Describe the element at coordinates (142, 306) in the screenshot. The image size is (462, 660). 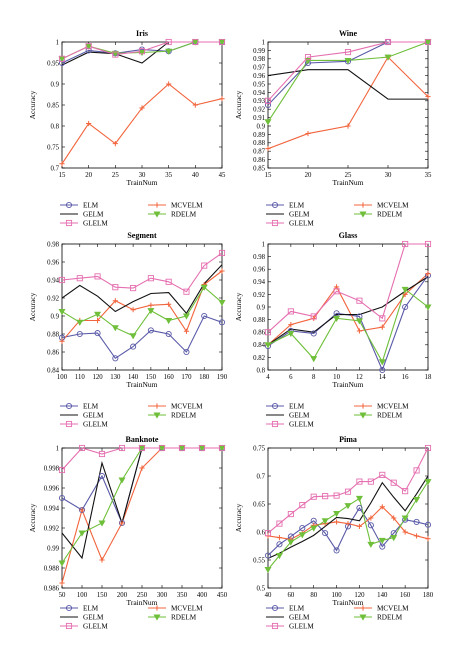
I see `series-group` at that location.